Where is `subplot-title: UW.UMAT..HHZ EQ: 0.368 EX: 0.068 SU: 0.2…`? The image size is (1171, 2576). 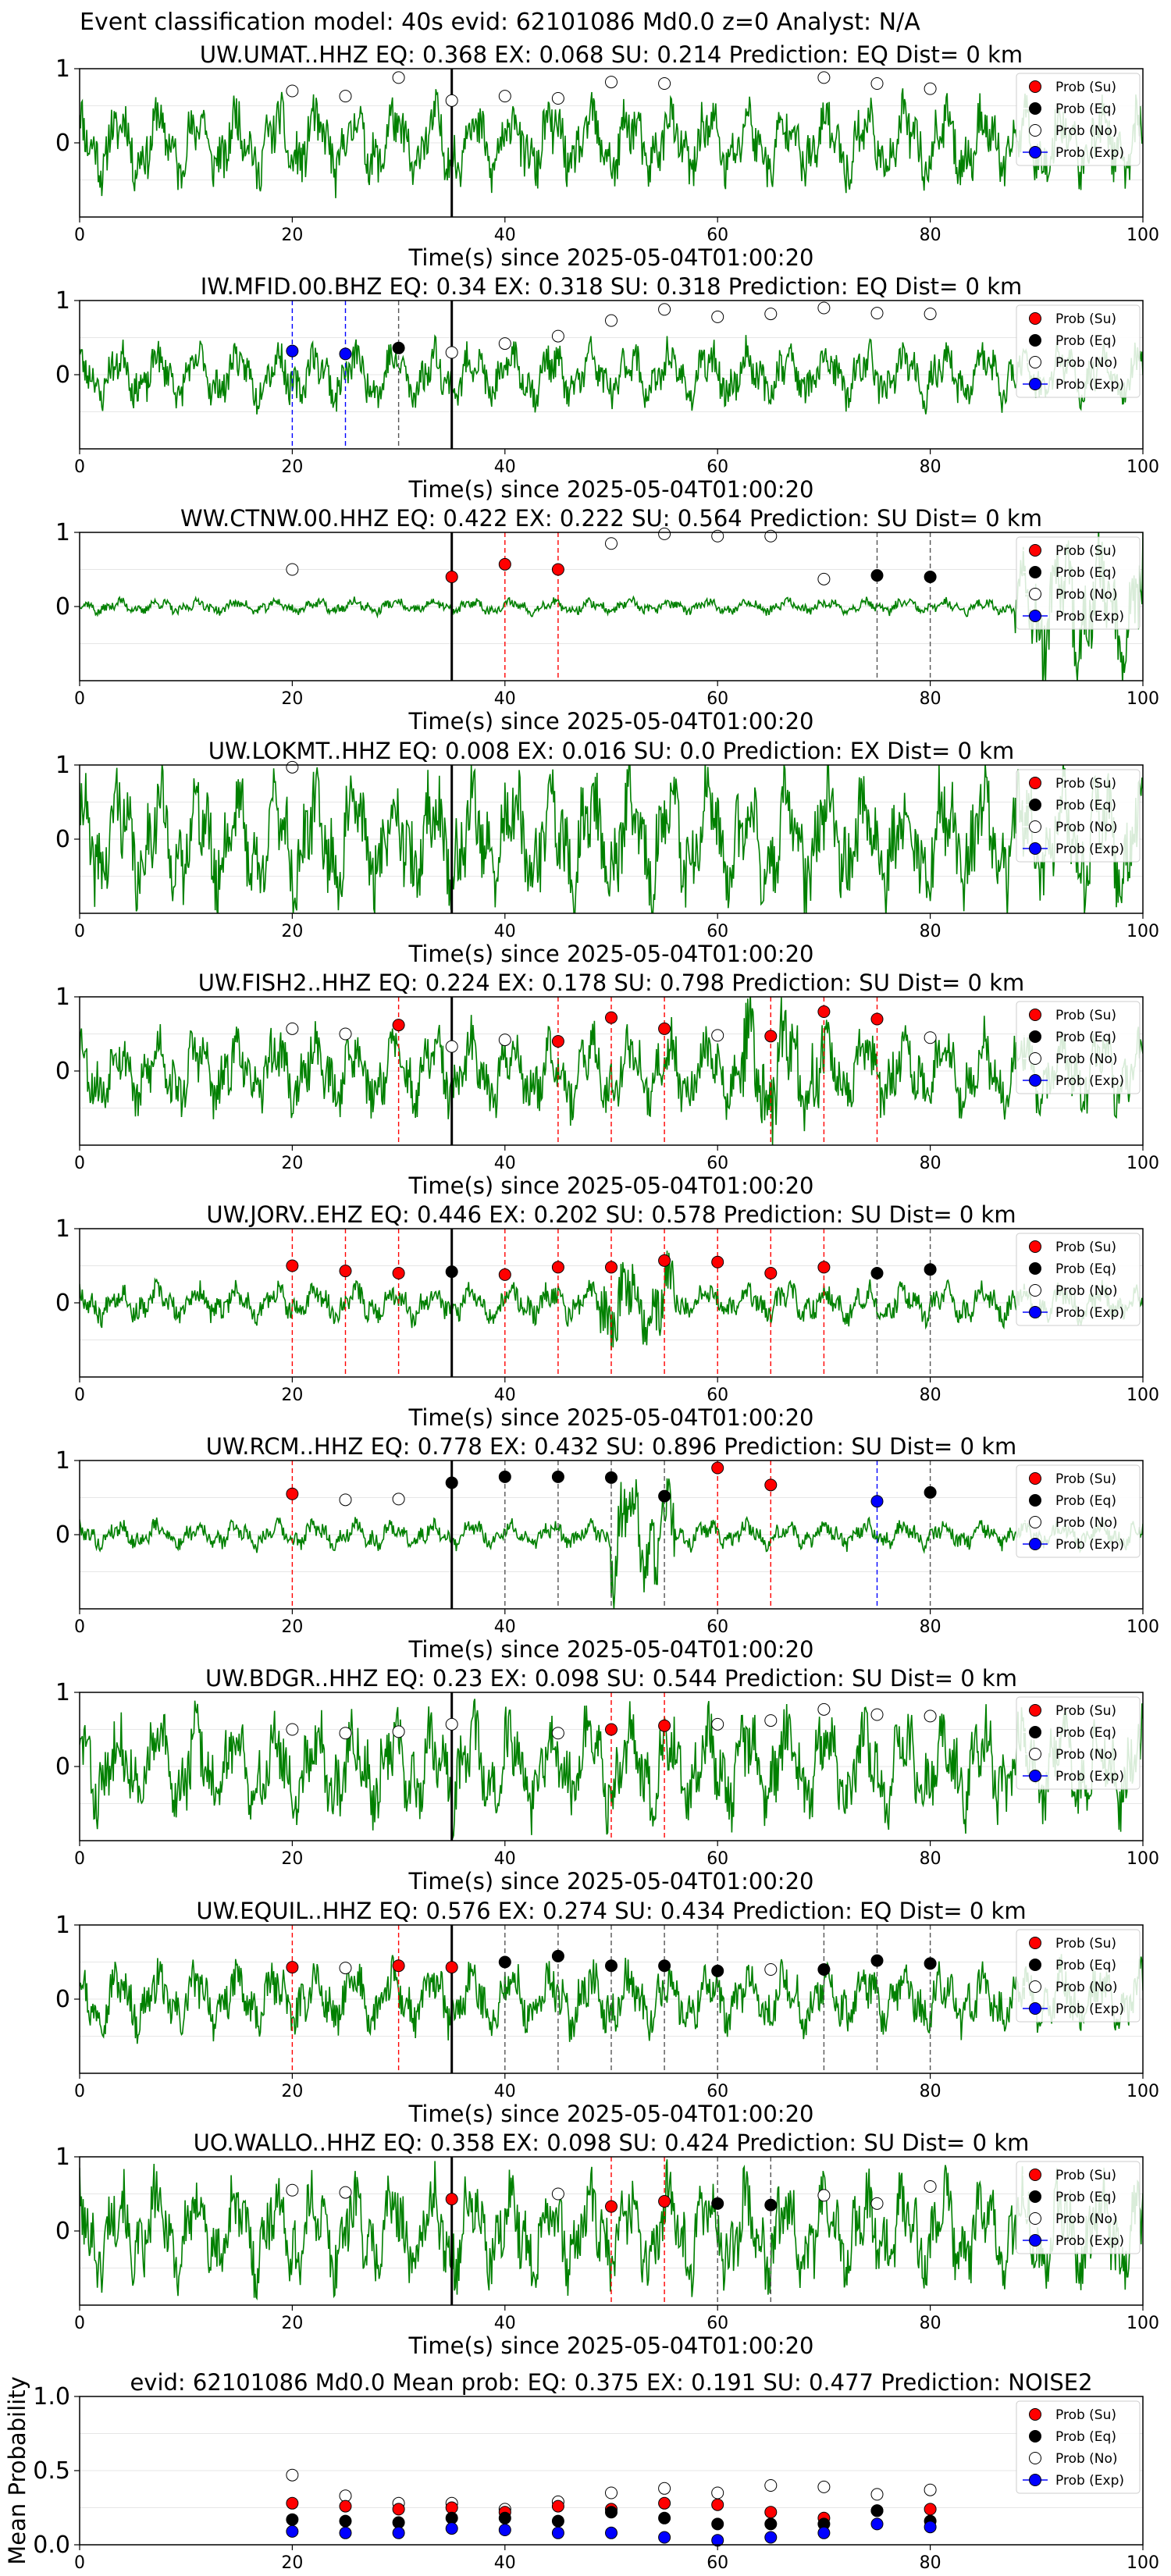
subplot-title: UW.UMAT..HHZ EQ: 0.368 EX: 0.068 SU: 0.2… is located at coordinates (611, 54).